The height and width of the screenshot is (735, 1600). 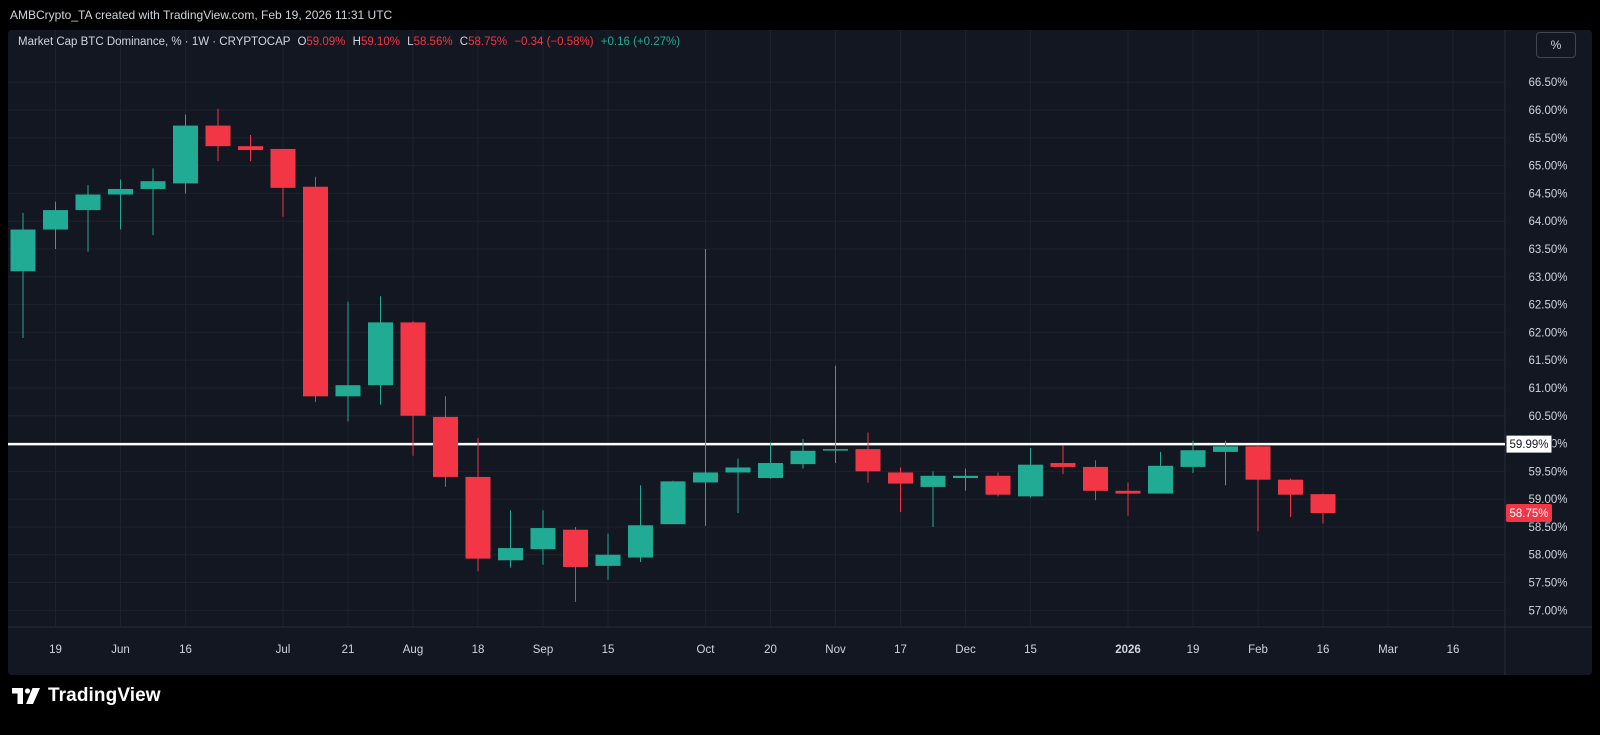 What do you see at coordinates (1547, 361) in the screenshot?
I see `y-tick-label: 61.50%` at bounding box center [1547, 361].